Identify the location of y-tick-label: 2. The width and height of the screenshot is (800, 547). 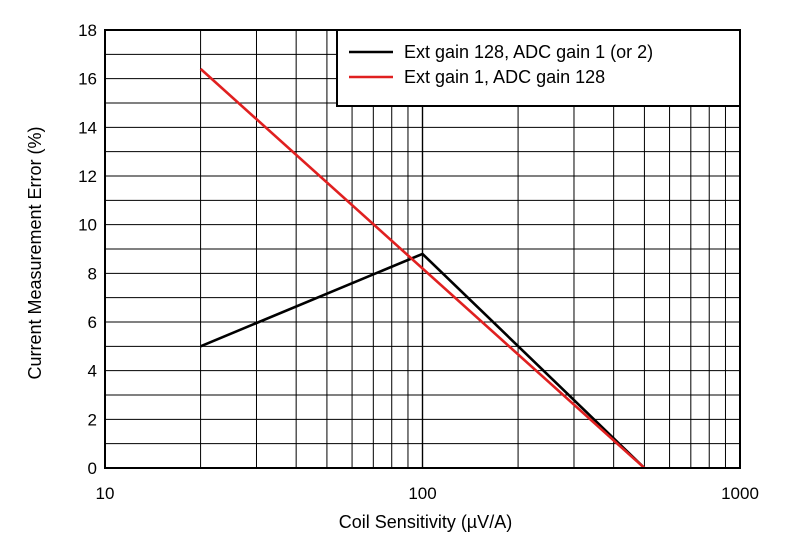
(92, 419).